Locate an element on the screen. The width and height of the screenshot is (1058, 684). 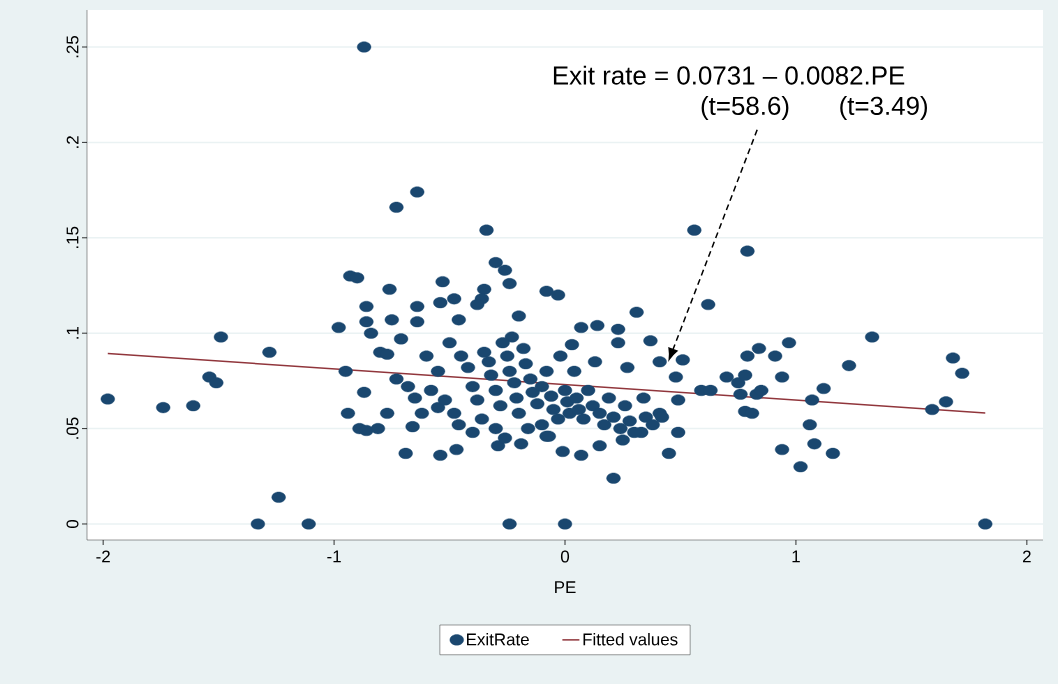
x-tick-label: 0 is located at coordinates (565, 556).